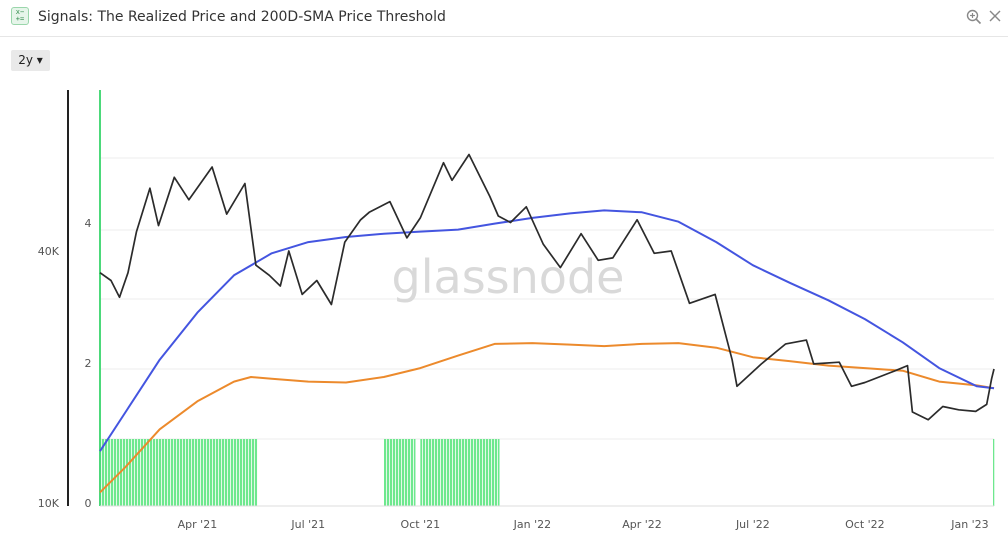 The image size is (1008, 550). I want to click on close-icon, so click(995, 16).